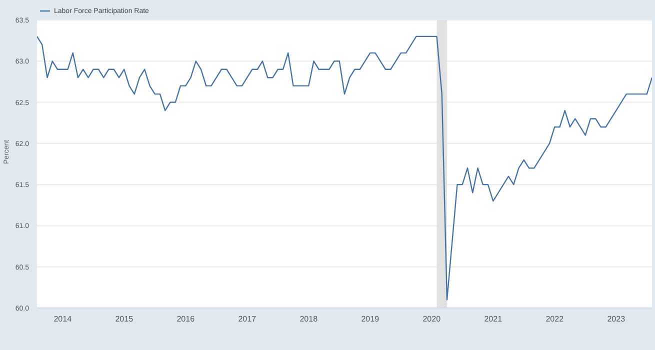 This screenshot has height=350, width=655. I want to click on x-tick-label: 2021, so click(493, 319).